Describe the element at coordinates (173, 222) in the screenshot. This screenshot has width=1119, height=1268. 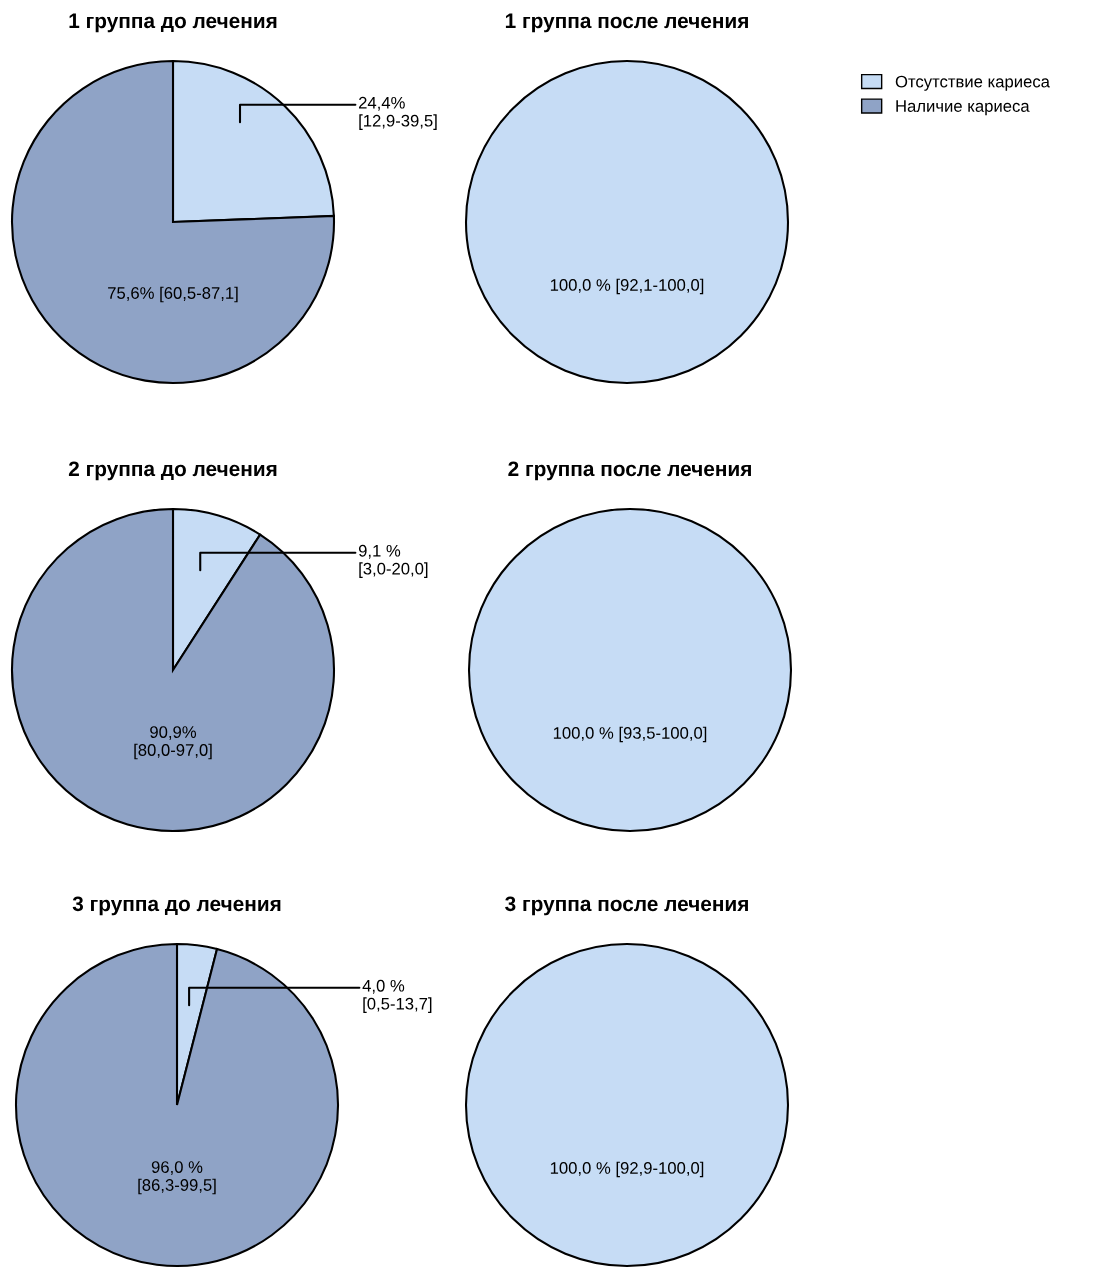
I see `pie-slice` at that location.